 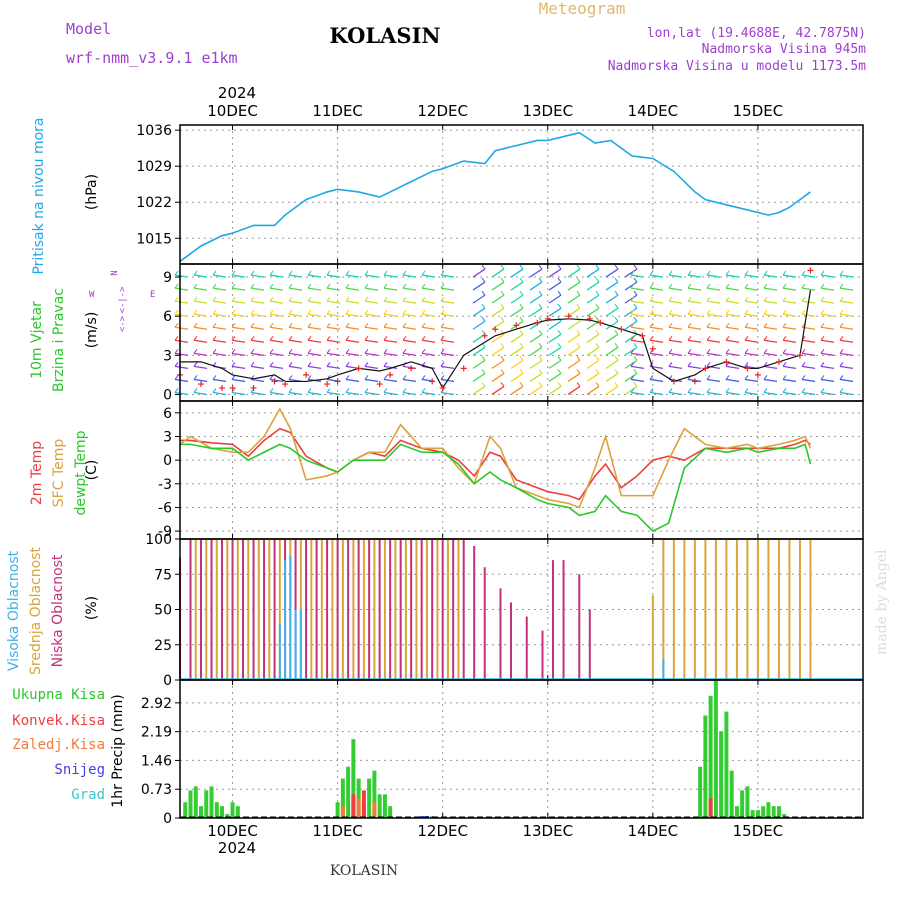 I want to click on y-tick-label: 1.46, so click(x=156, y=761).